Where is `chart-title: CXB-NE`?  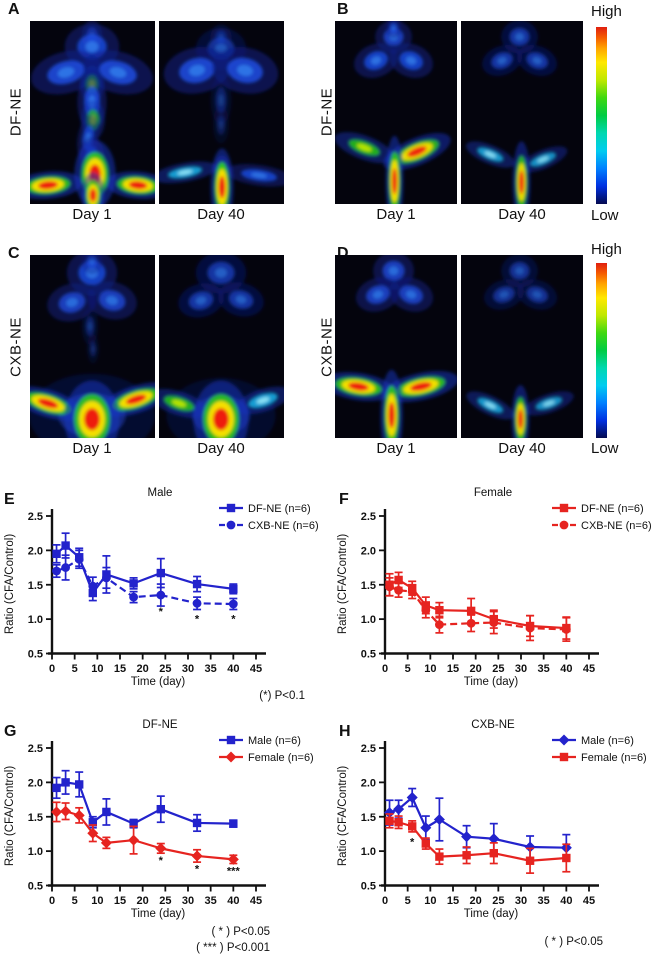 chart-title: CXB-NE is located at coordinates (493, 725).